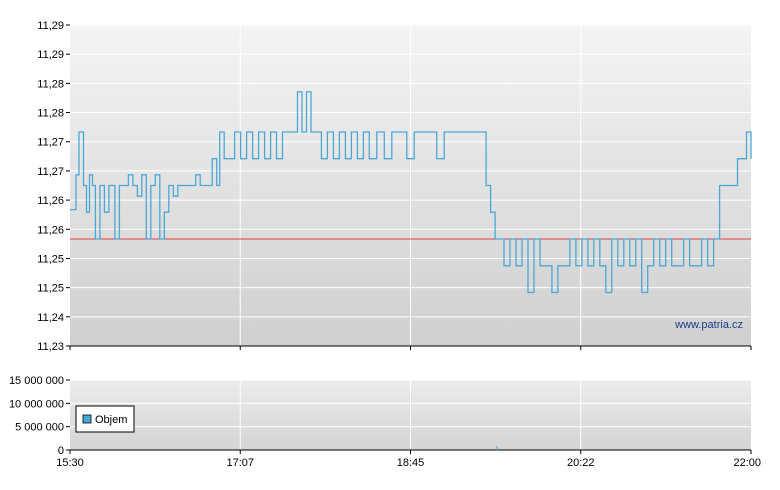 Image resolution: width=780 pixels, height=490 pixels. I want to click on volume-grid, so click(410, 414).